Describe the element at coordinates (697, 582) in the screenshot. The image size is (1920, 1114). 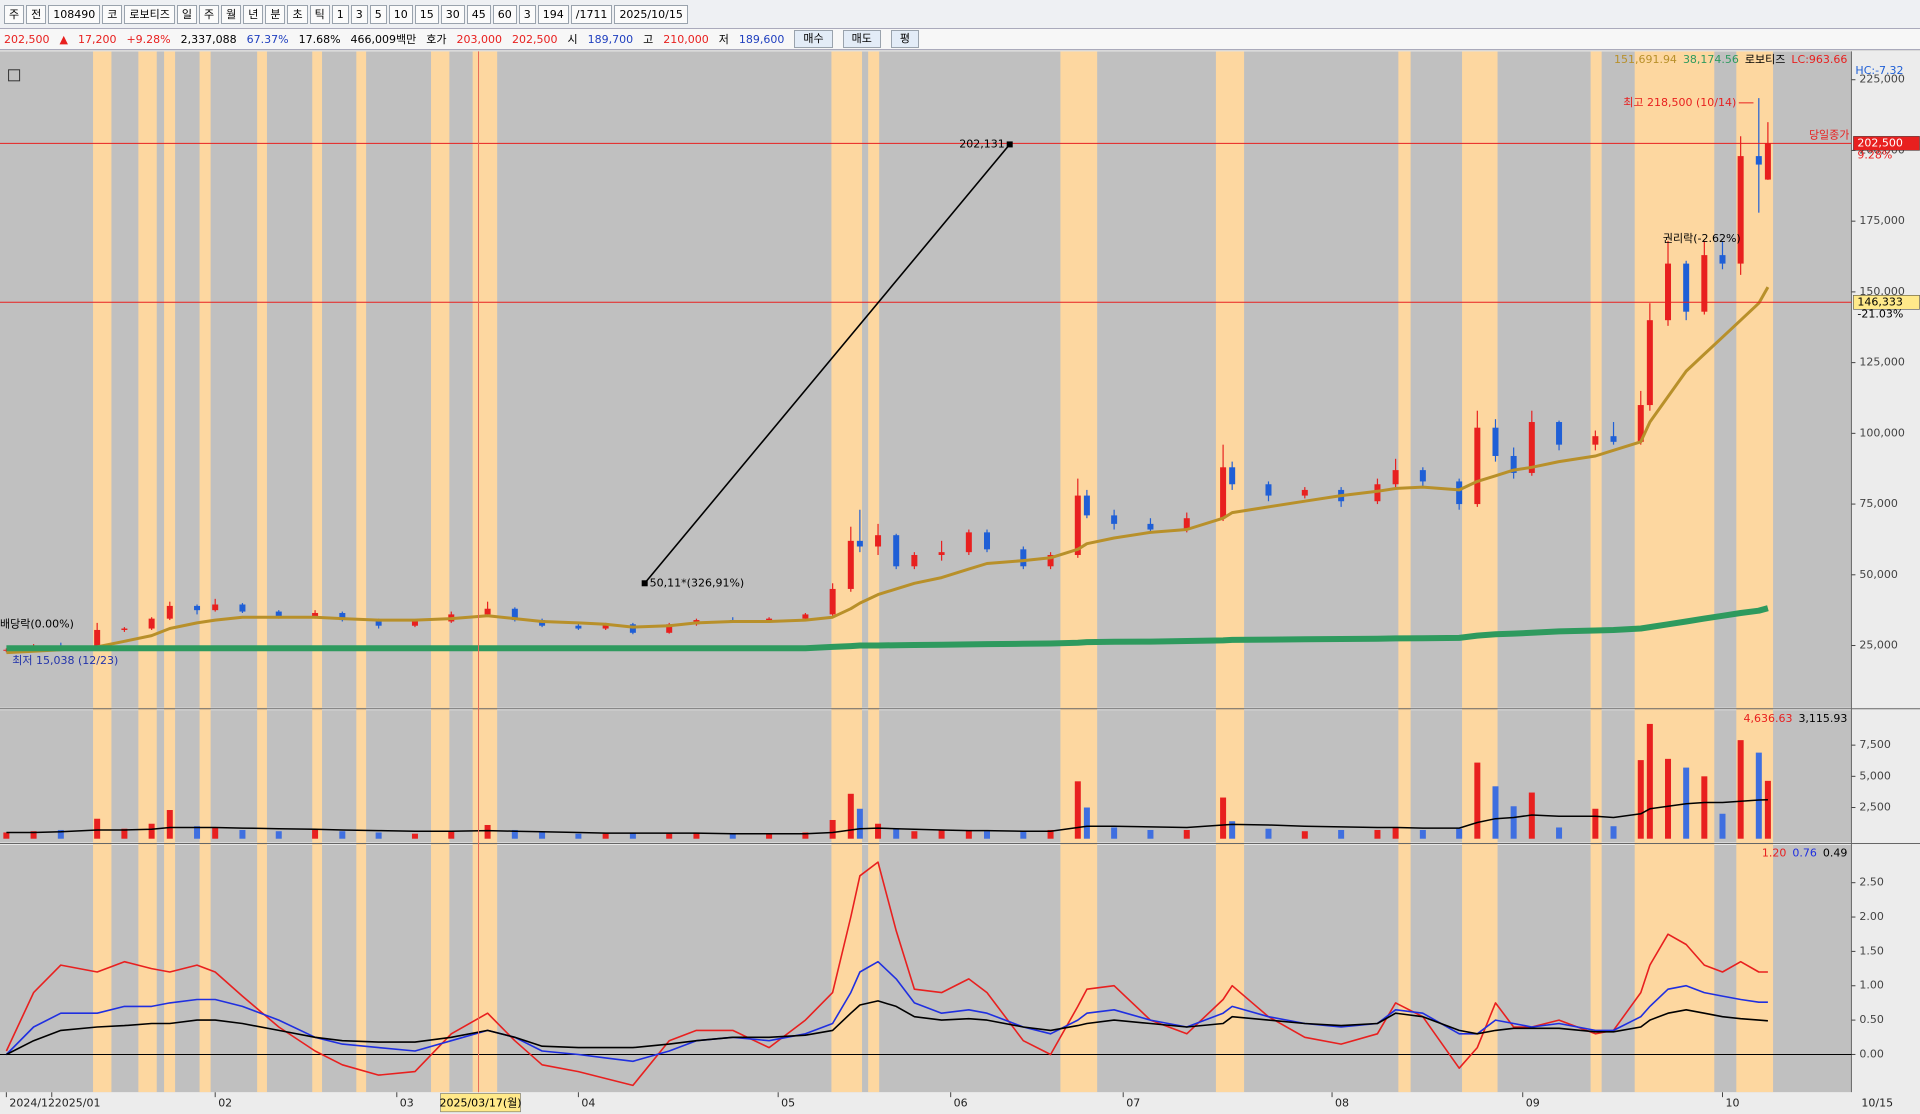
I see `trend-start-label: 50,11*(326,91%)` at that location.